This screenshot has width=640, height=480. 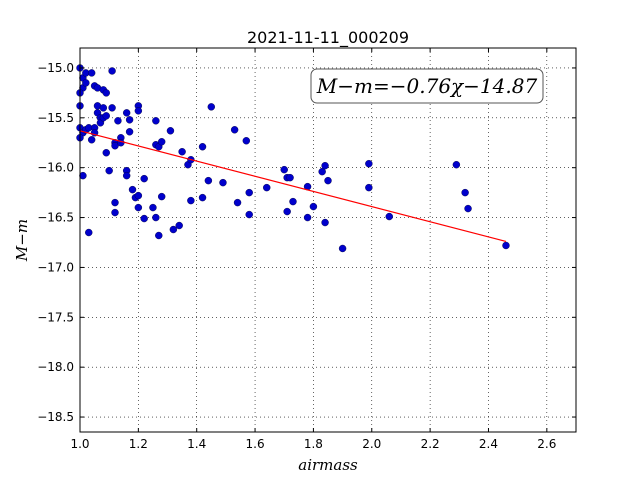 I want to click on chart-title: 2021-11-11_000209, so click(x=328, y=38).